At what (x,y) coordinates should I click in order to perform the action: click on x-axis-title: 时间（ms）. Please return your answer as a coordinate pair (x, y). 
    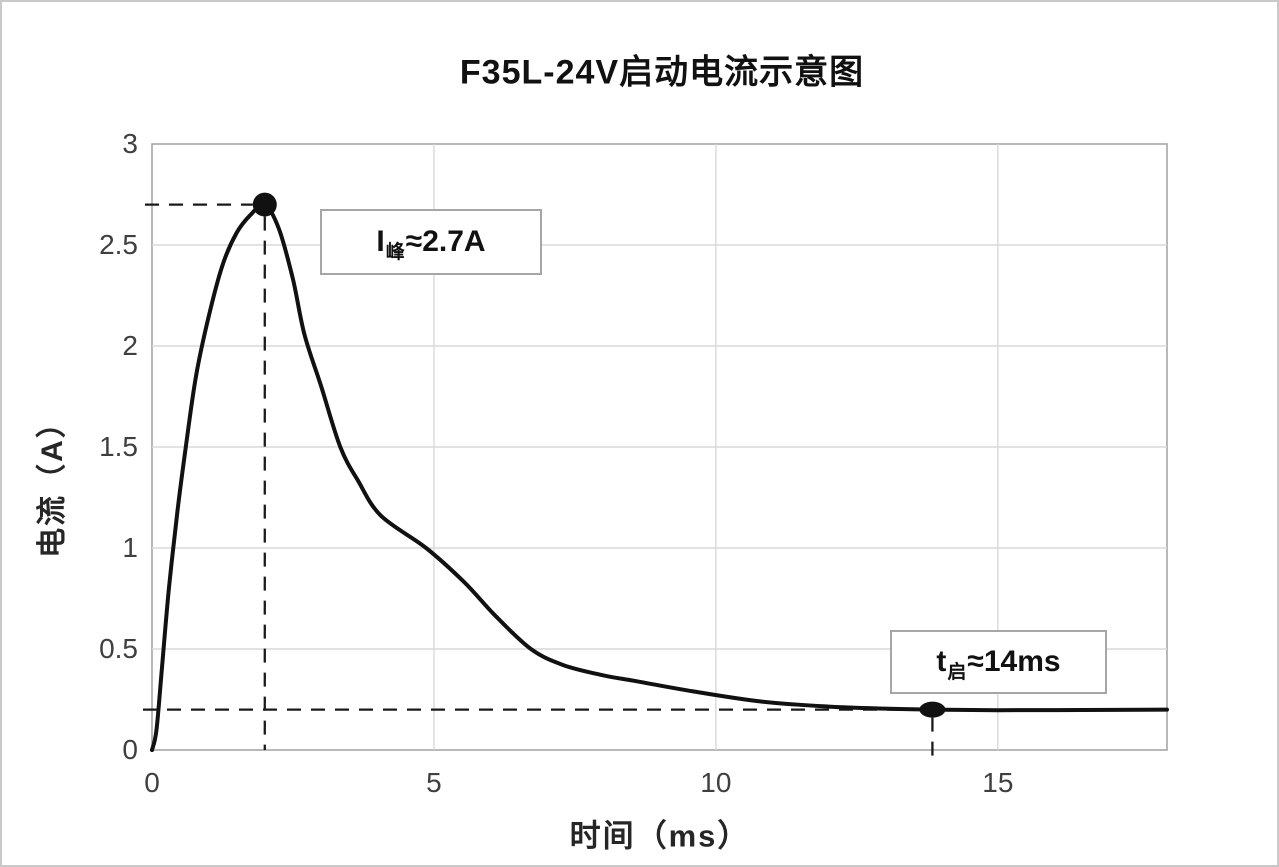
    Looking at the image, I should click on (660, 836).